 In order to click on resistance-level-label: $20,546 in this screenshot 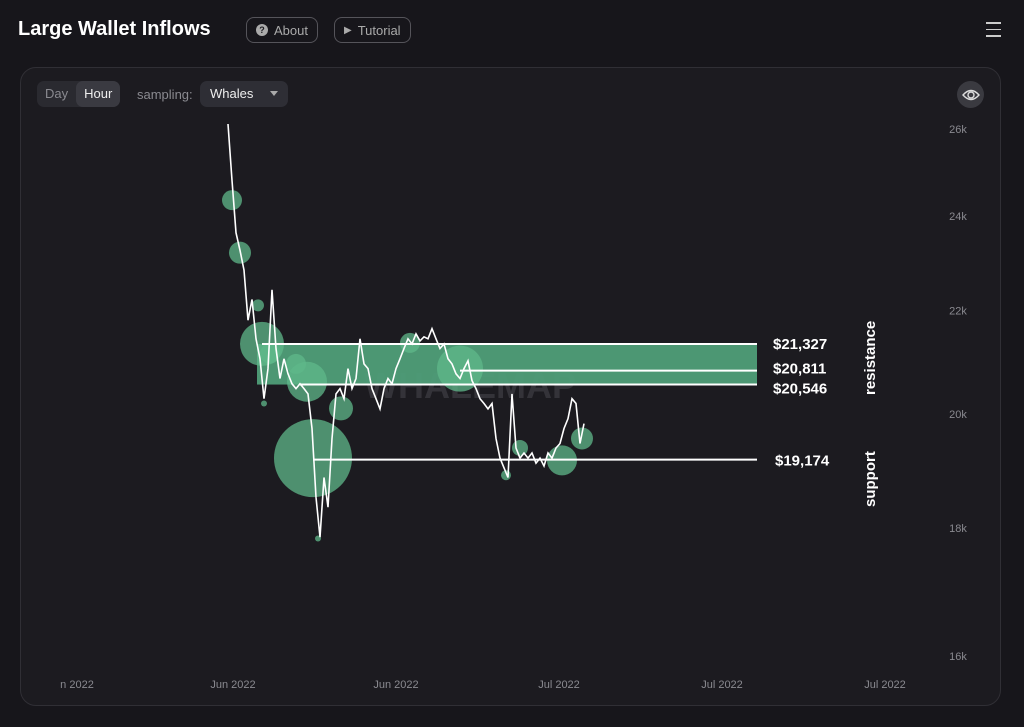, I will do `click(800, 389)`.